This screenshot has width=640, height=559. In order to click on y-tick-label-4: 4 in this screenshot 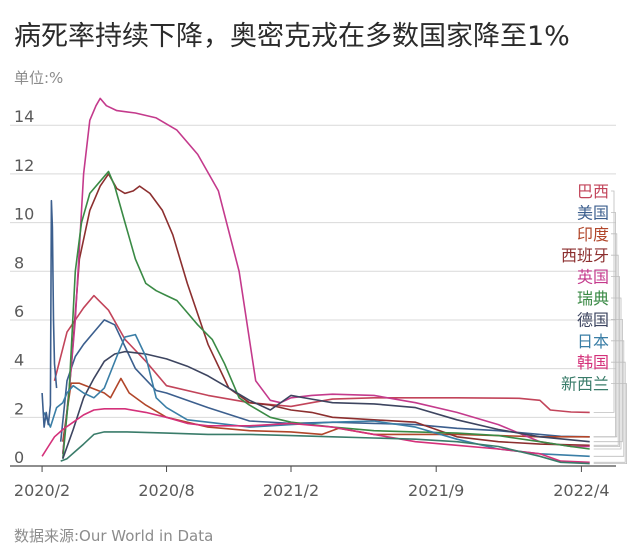, I will do `click(19, 360)`.